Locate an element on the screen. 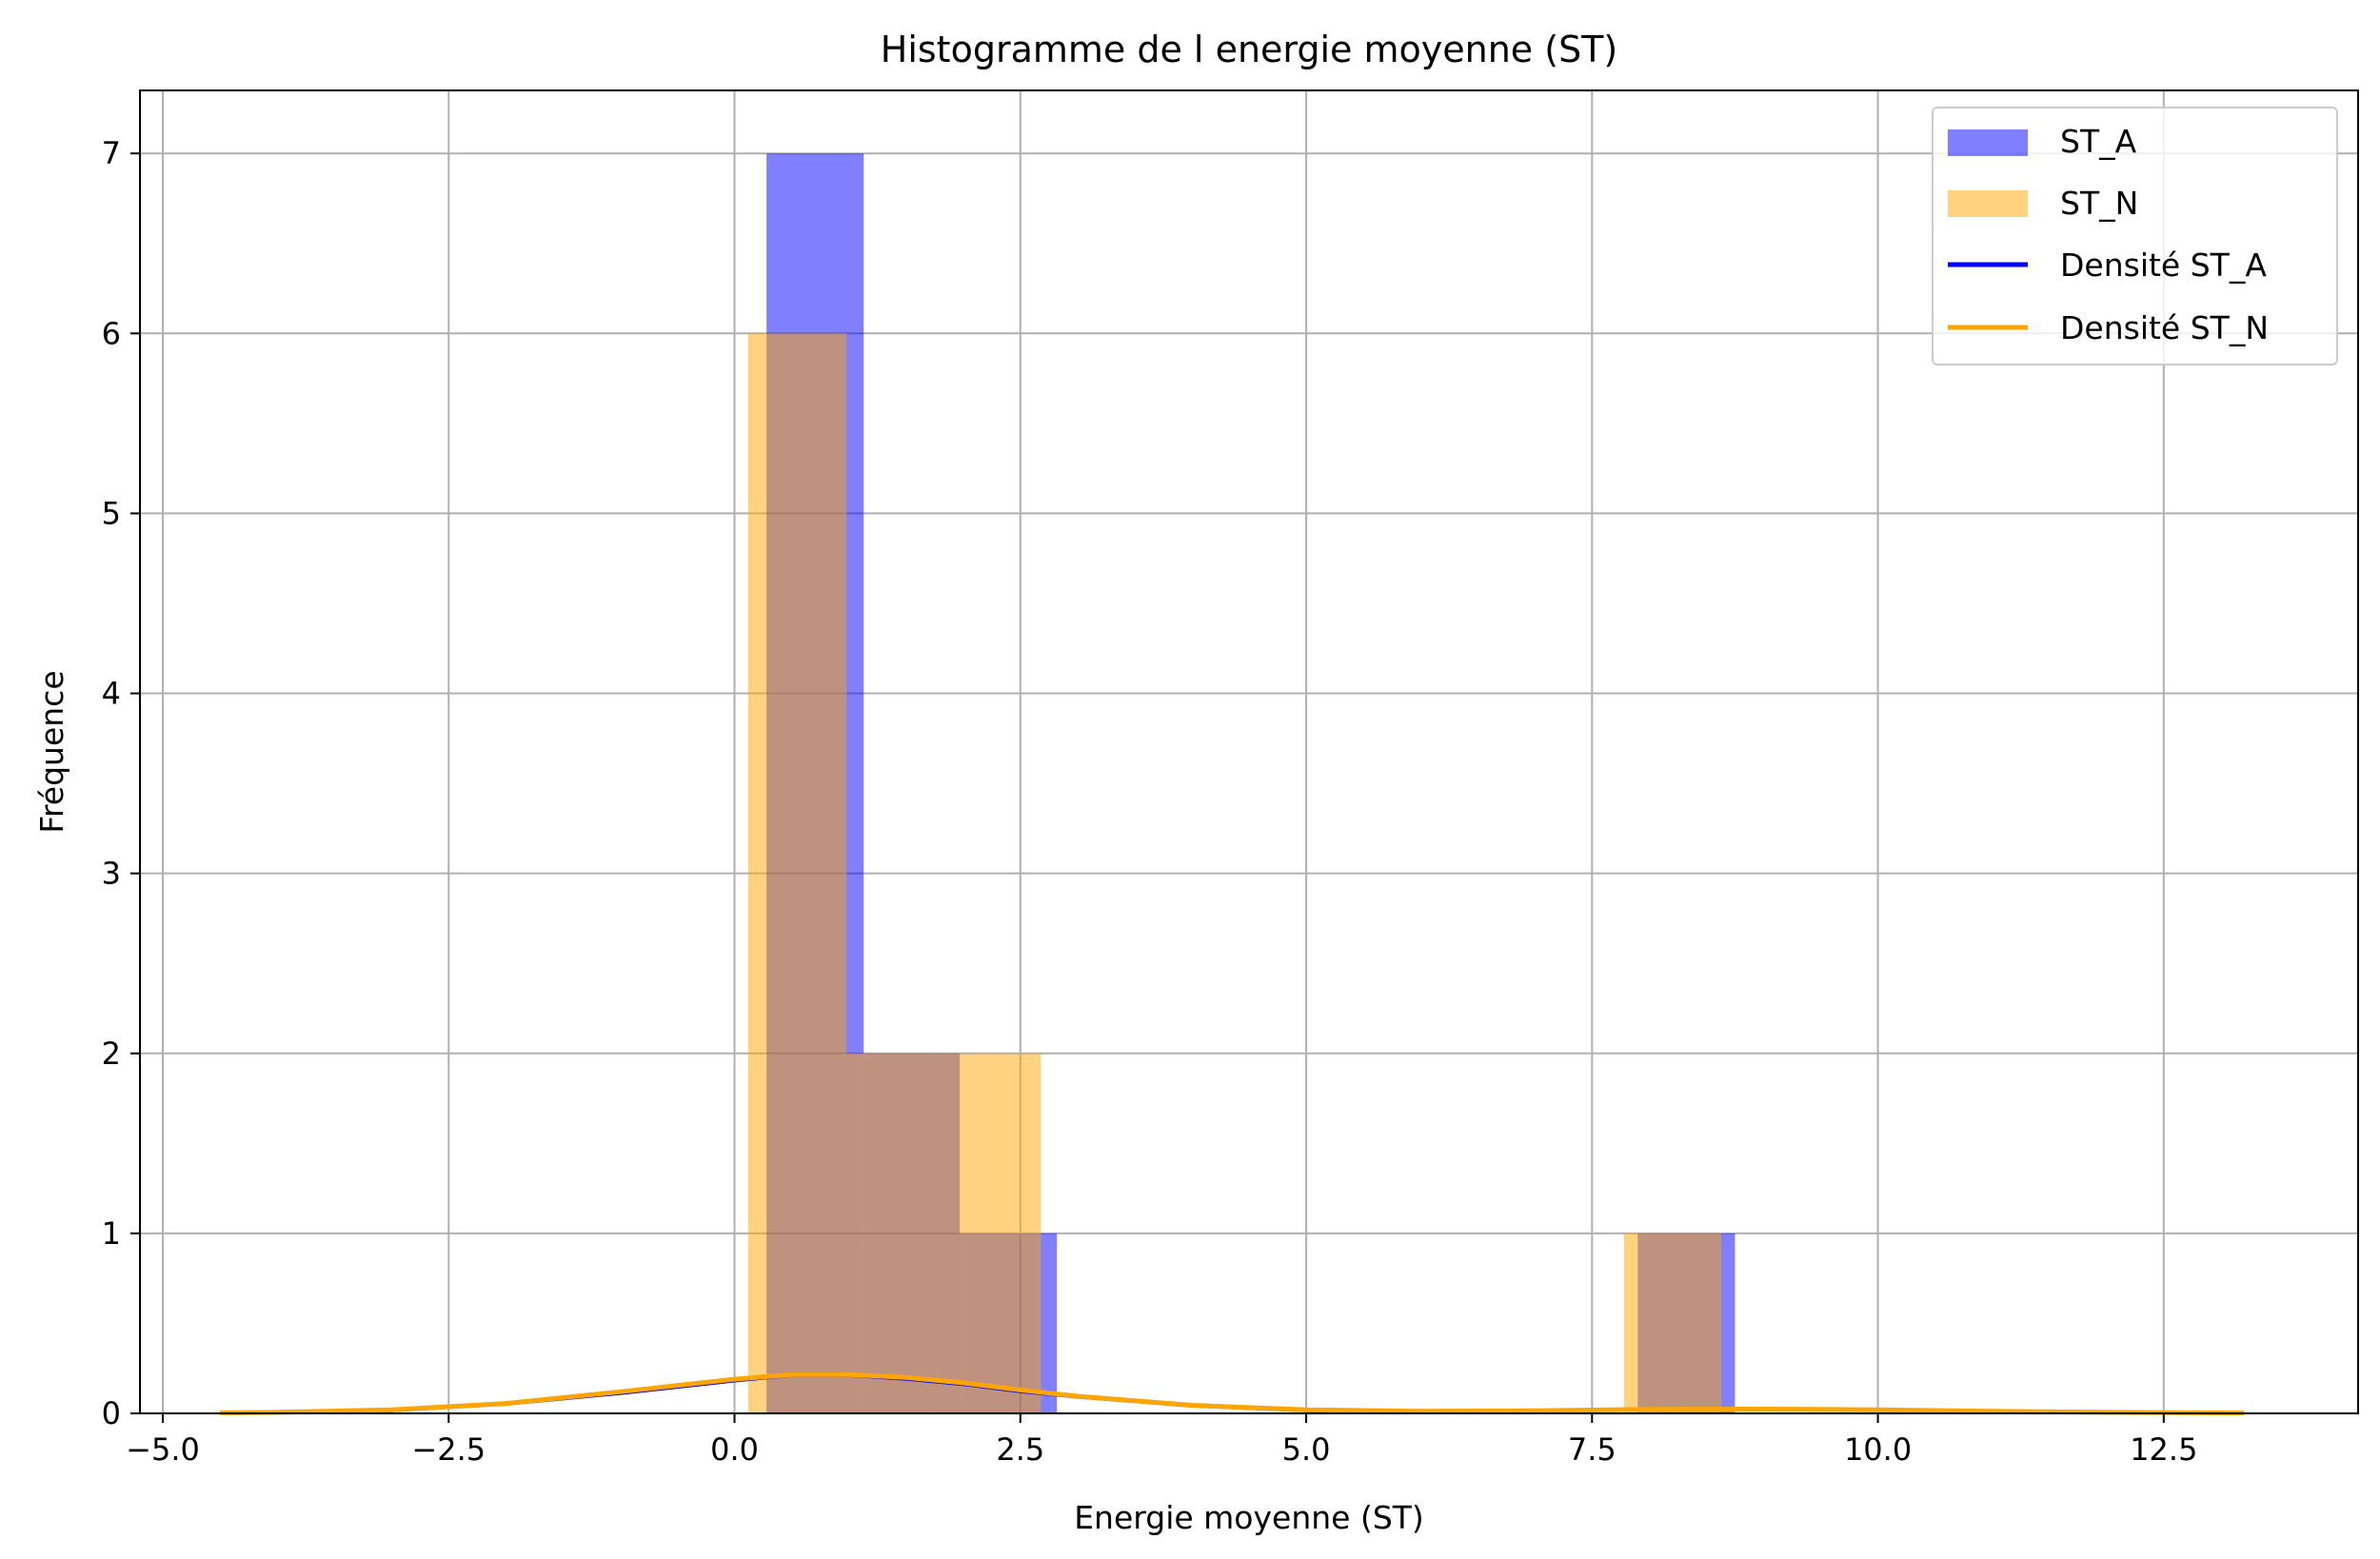  density-curves is located at coordinates (1232, 1394).